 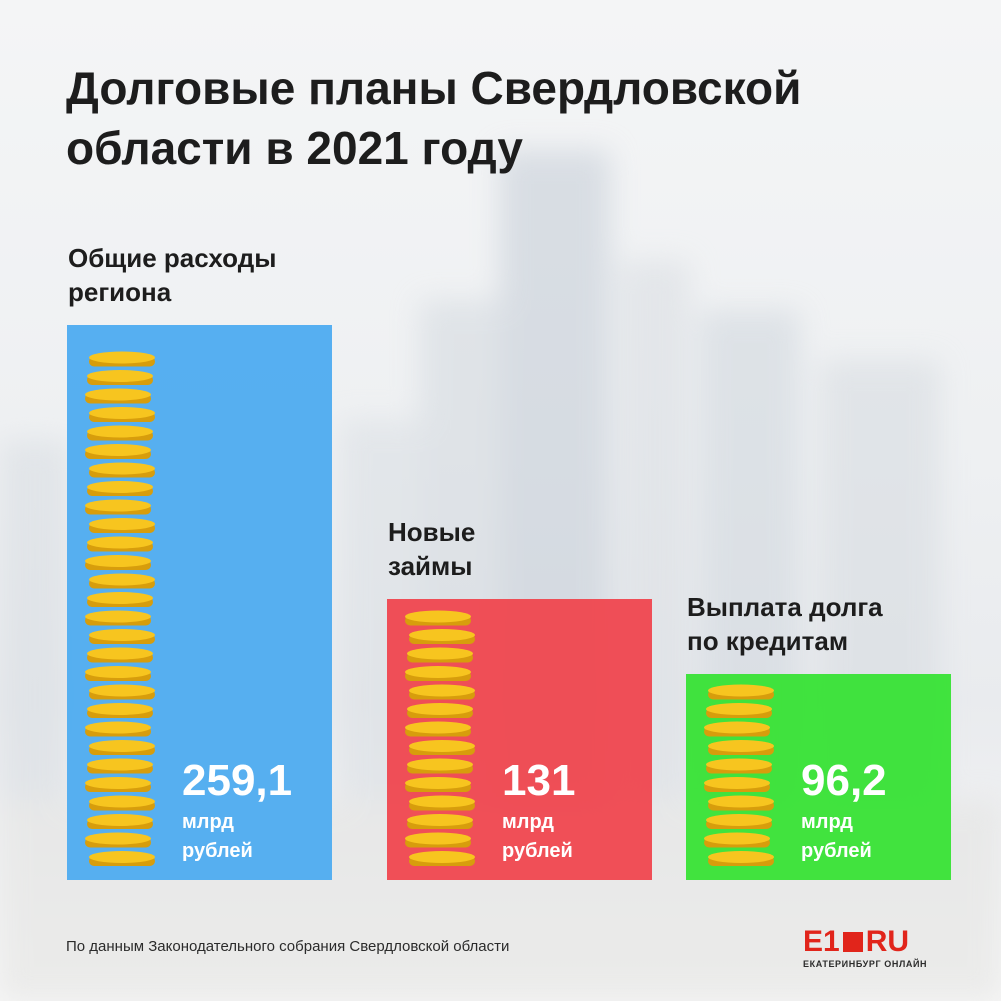 What do you see at coordinates (539, 780) in the screenshot?
I see `value-label: 131` at bounding box center [539, 780].